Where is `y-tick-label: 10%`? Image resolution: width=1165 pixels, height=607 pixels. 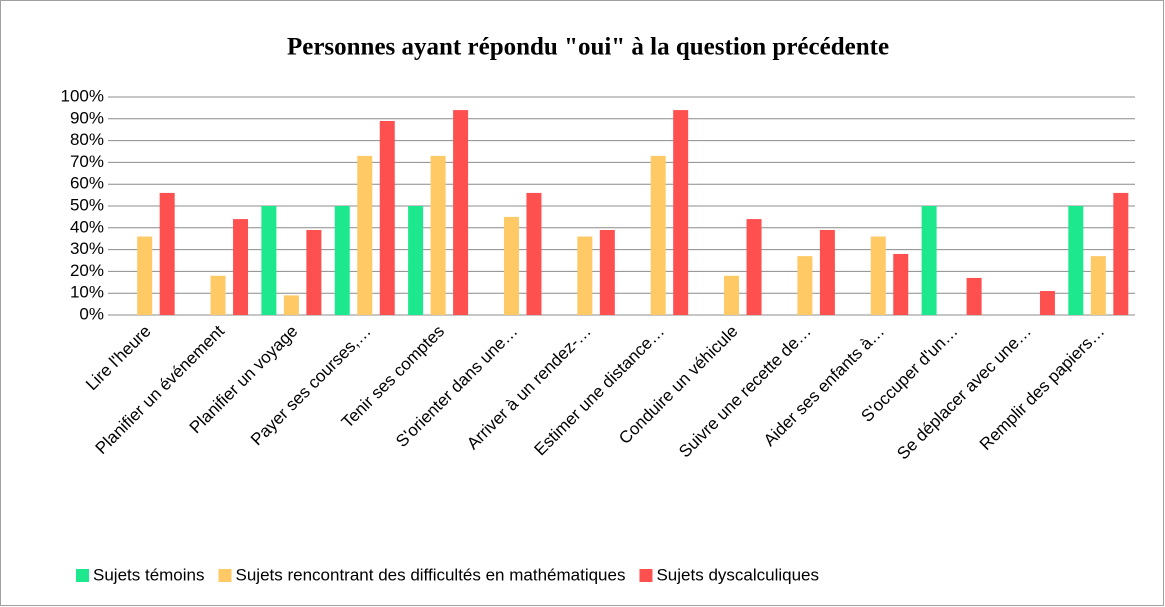 y-tick-label: 10% is located at coordinates (87, 292).